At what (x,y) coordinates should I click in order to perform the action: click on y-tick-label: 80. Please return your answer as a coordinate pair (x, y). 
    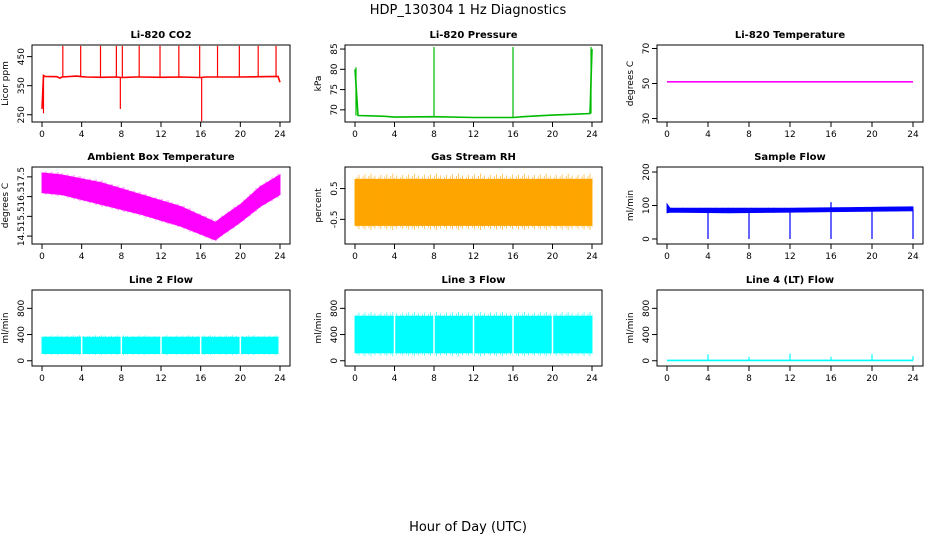
    Looking at the image, I should click on (335, 69).